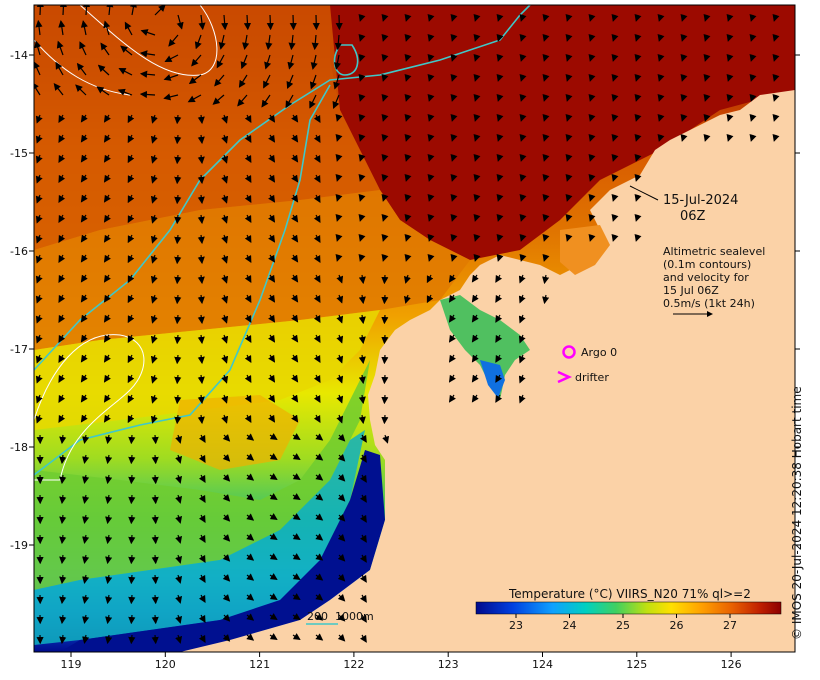 The height and width of the screenshot is (680, 820). I want to click on altimetry-line: and velocity for, so click(706, 277).